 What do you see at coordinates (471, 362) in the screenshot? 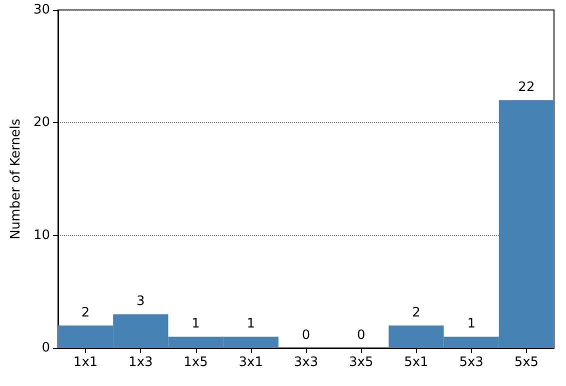
I see `x-tick-label: 5x3` at bounding box center [471, 362].